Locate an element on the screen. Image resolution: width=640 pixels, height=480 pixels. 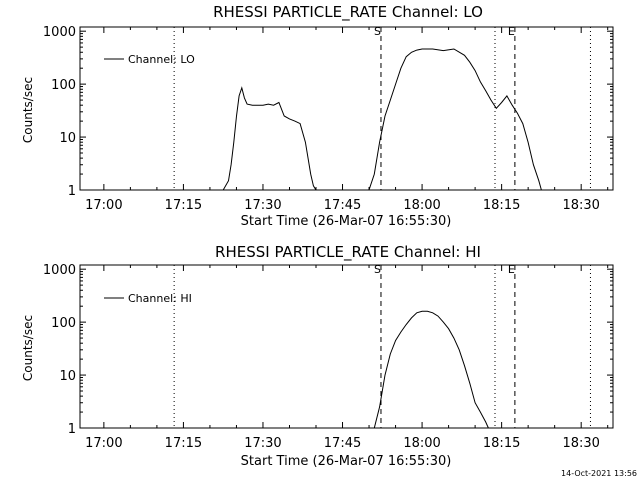
legend-entry: Channel: LO is located at coordinates (161, 59).